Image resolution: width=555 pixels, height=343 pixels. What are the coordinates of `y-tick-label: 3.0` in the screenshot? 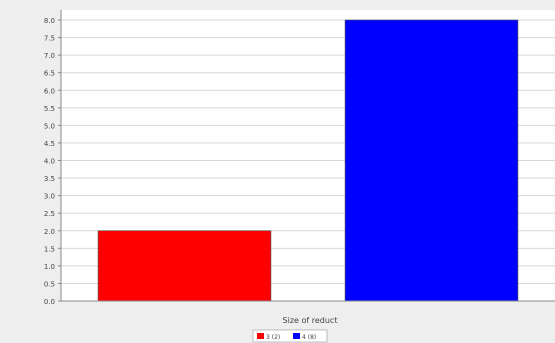 It's located at (49, 197).